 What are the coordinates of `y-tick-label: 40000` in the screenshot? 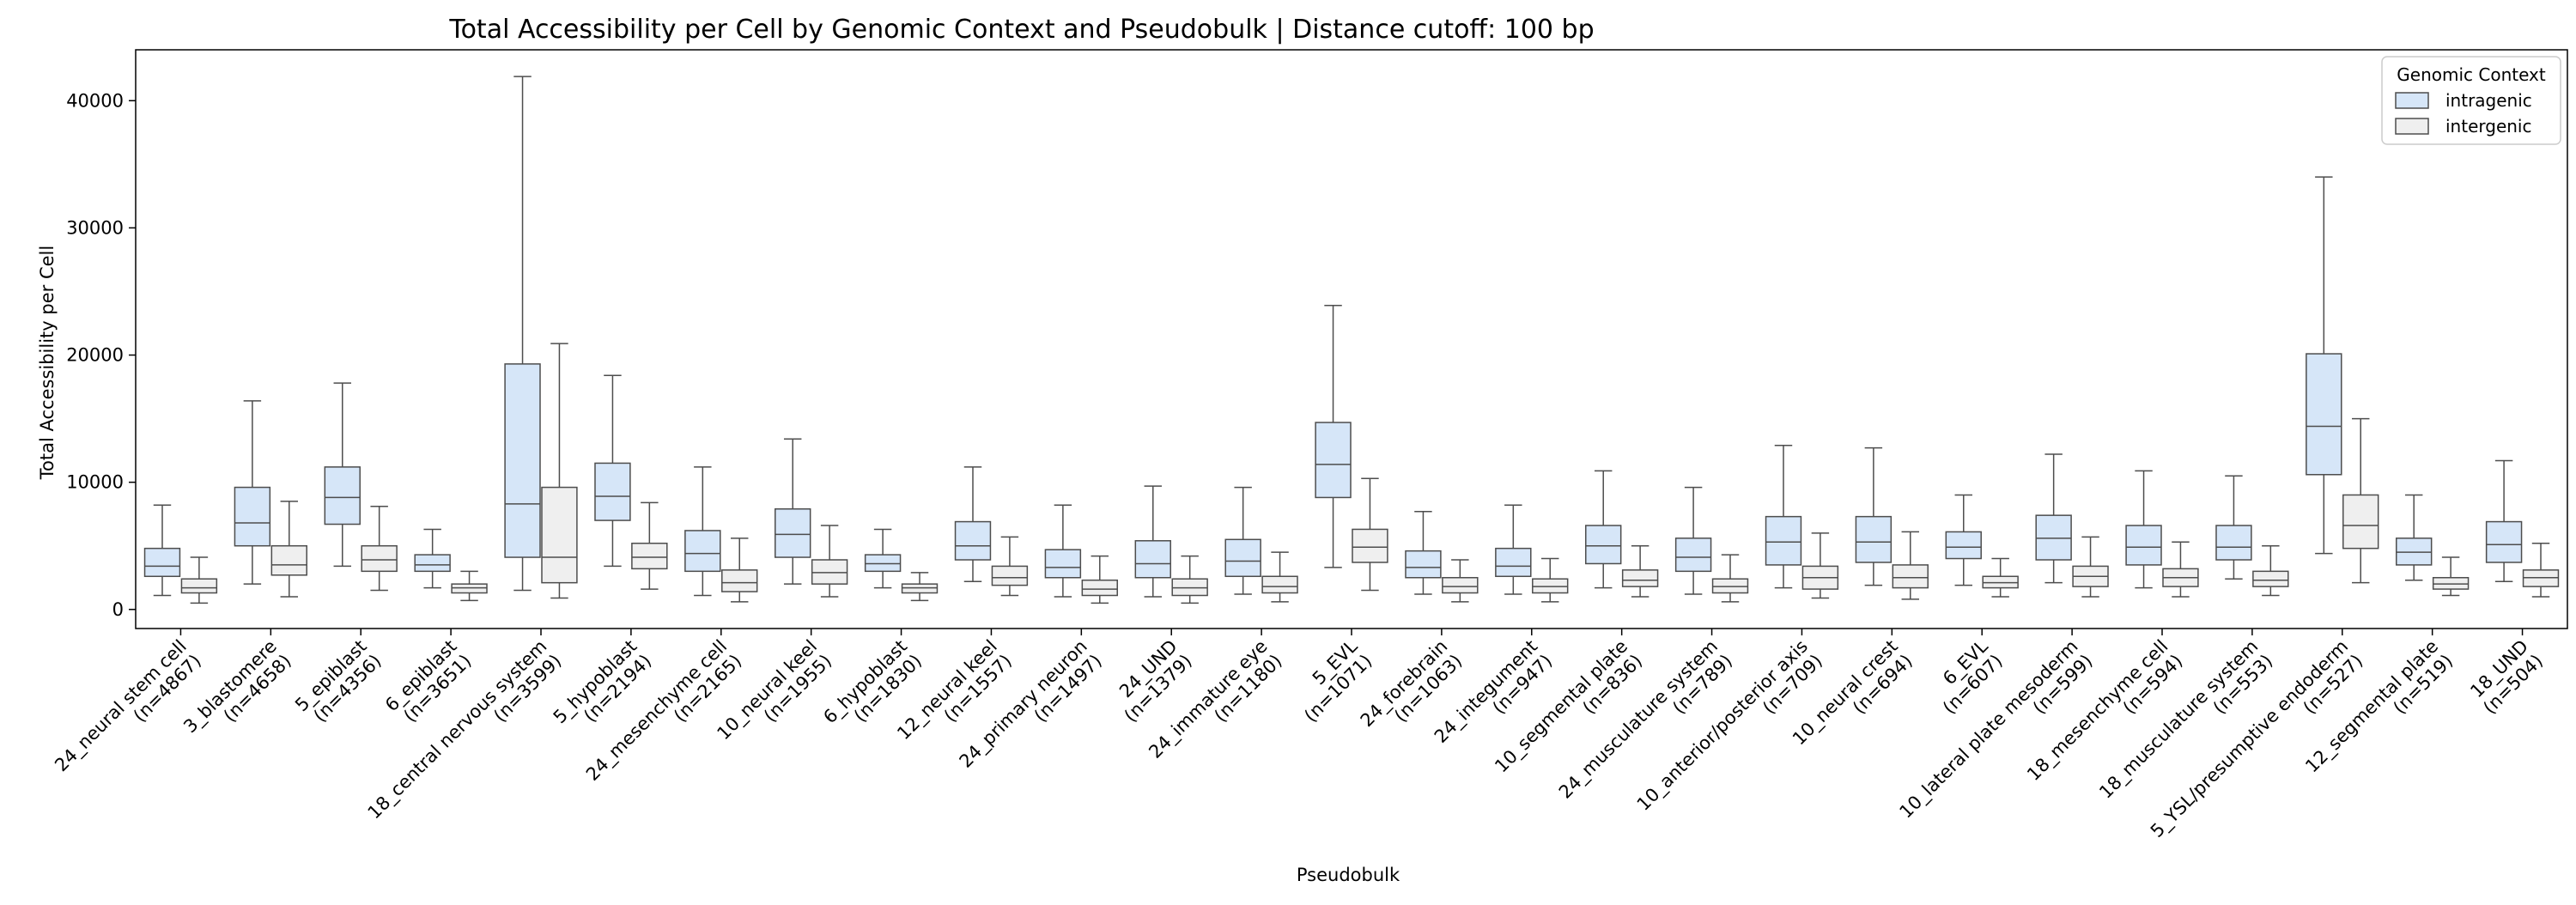 It's located at (95, 100).